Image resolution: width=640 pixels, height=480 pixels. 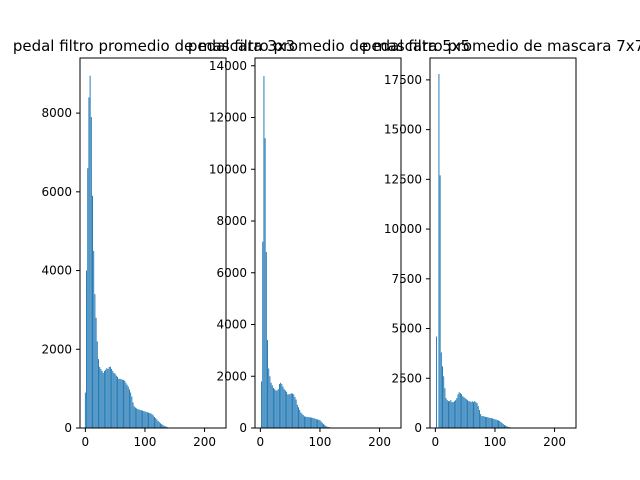 What do you see at coordinates (477, 250) in the screenshot?
I see `bars-7x7` at bounding box center [477, 250].